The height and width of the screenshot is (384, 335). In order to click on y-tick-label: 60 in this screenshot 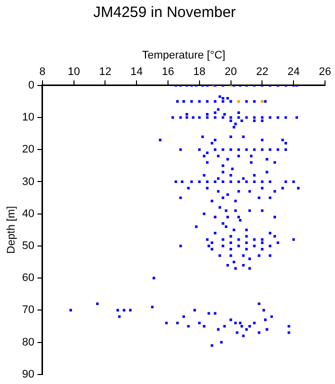, I will do `click(28, 278)`.